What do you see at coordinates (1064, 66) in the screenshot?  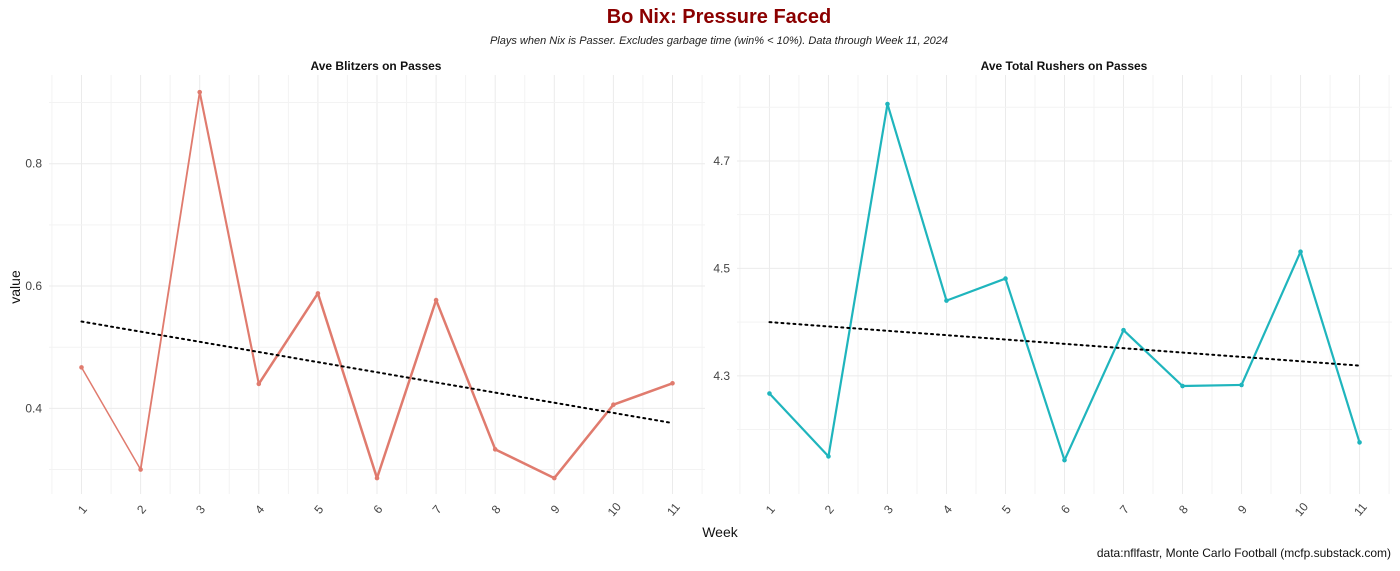 I see `panel-title: Ave Total Rushers on Passes` at bounding box center [1064, 66].